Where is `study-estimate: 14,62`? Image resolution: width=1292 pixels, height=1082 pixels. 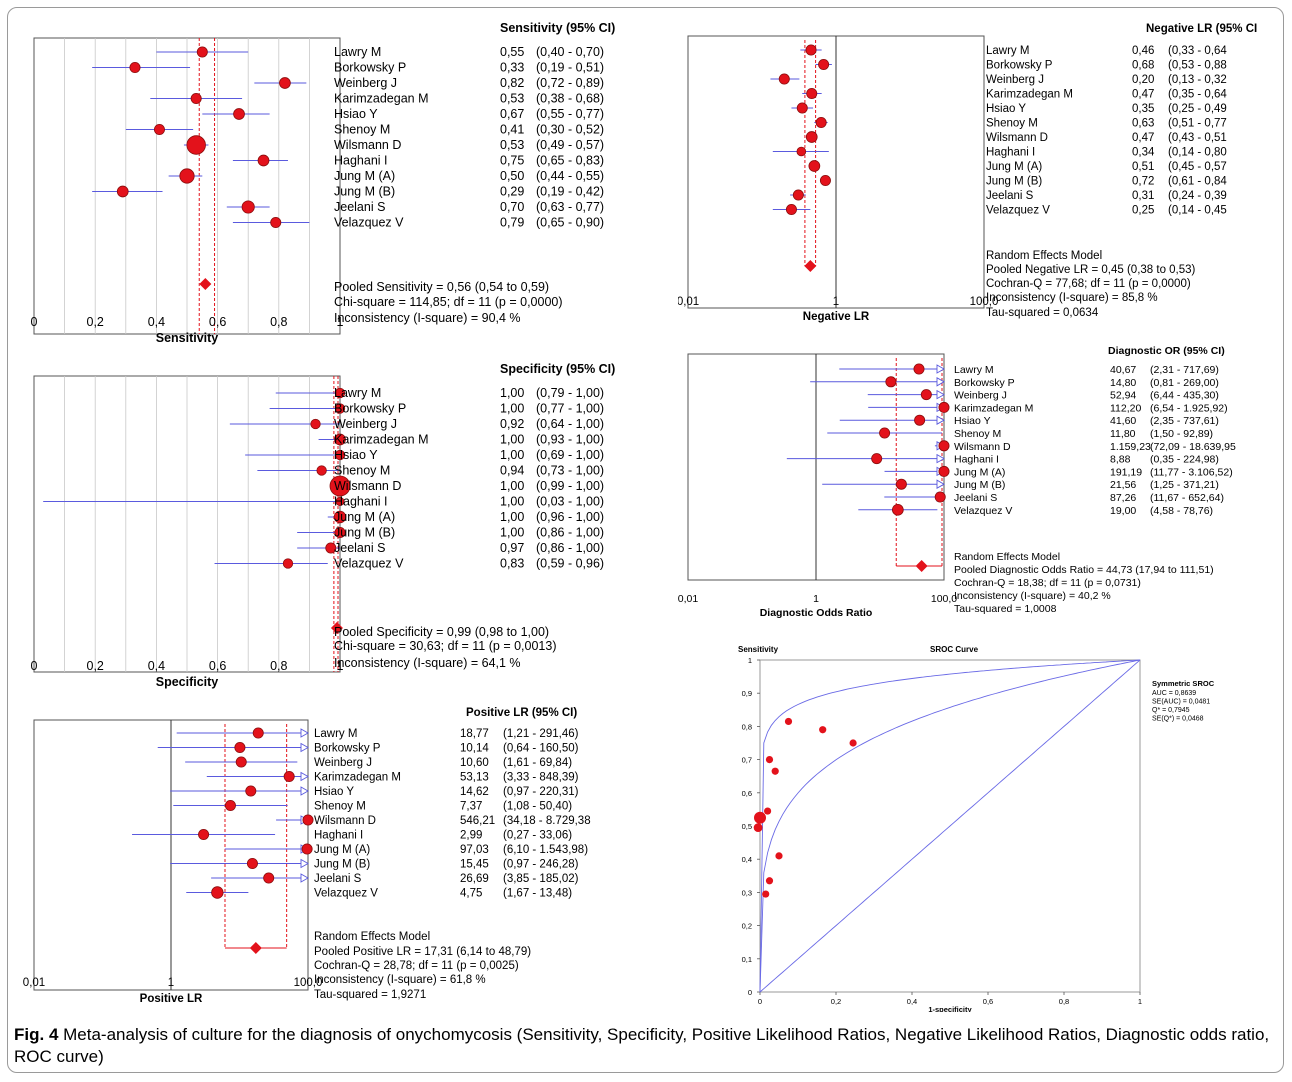
study-estimate: 14,62 is located at coordinates (474, 792).